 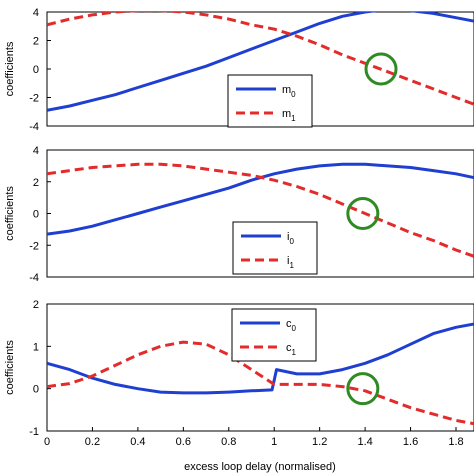 I want to click on legend-label-i0: i0, so click(x=290, y=238).